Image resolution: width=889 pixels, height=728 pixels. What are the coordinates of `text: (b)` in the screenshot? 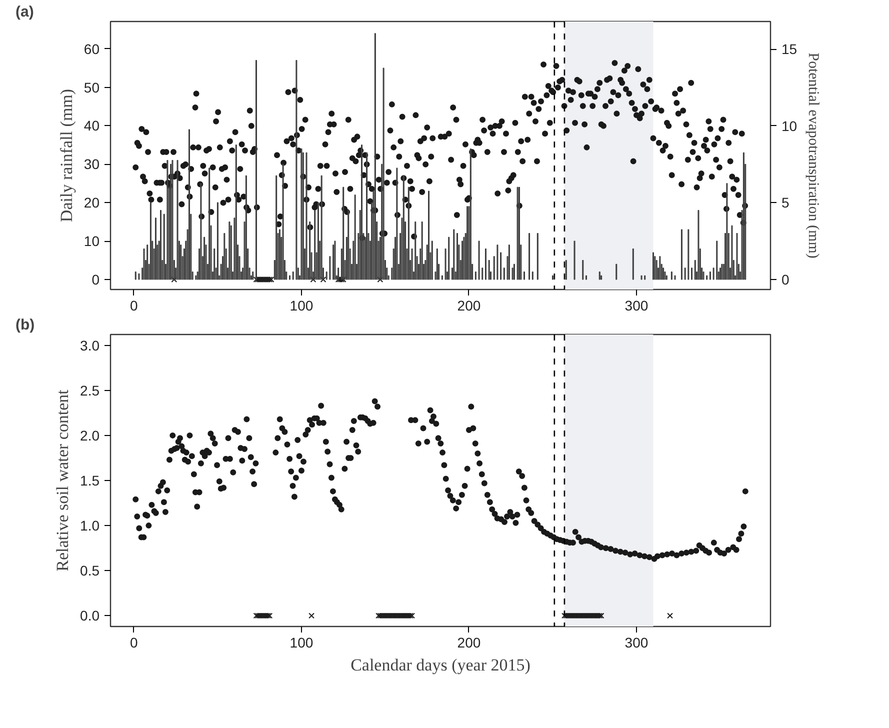 It's located at (25, 325).